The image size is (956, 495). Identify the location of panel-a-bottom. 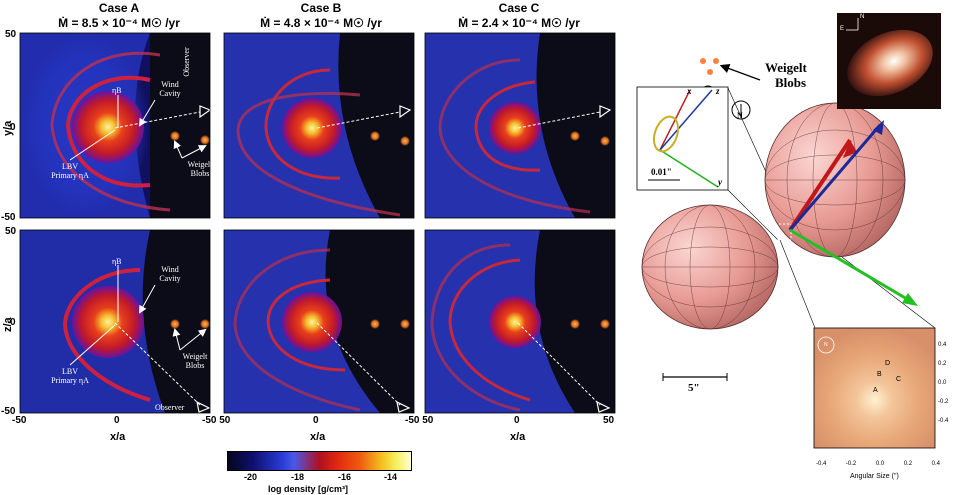
(115, 321).